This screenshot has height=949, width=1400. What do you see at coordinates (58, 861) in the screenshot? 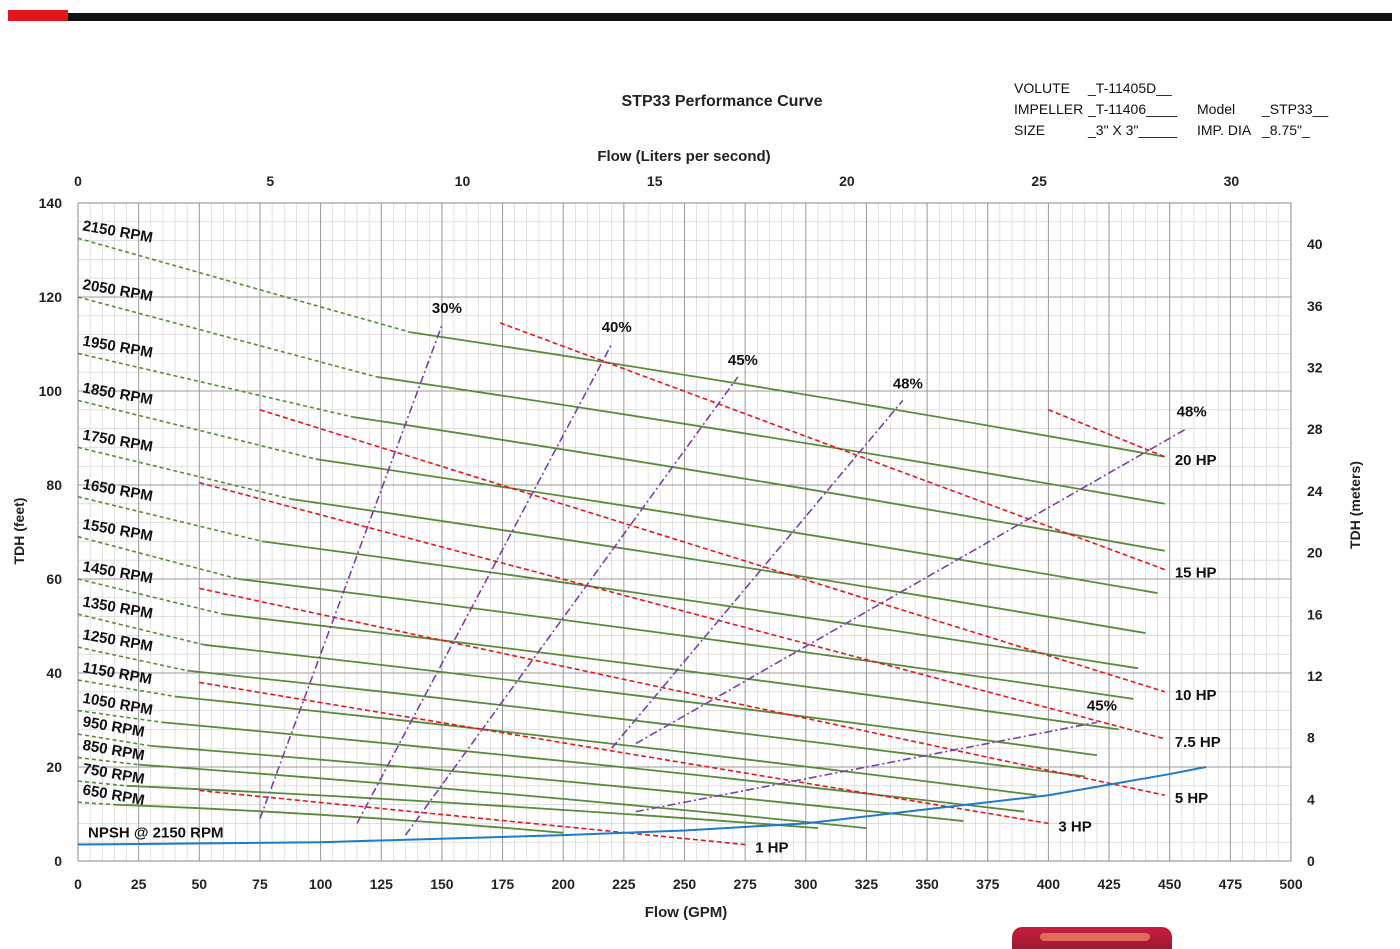
I see `y-tick-label: 0` at bounding box center [58, 861].